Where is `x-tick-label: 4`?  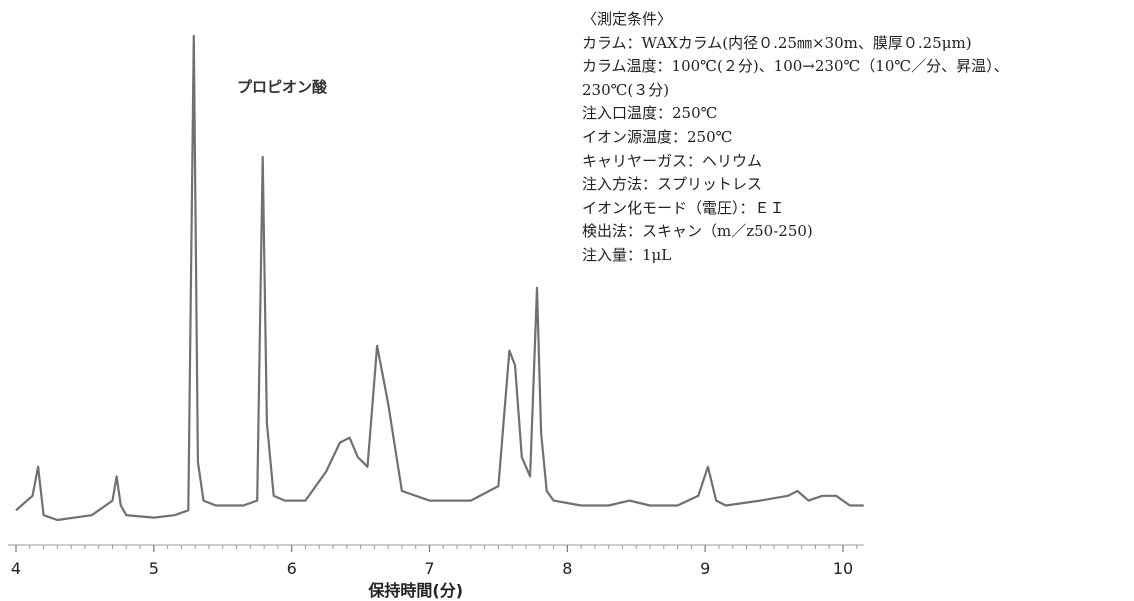
x-tick-label: 4 is located at coordinates (16, 568).